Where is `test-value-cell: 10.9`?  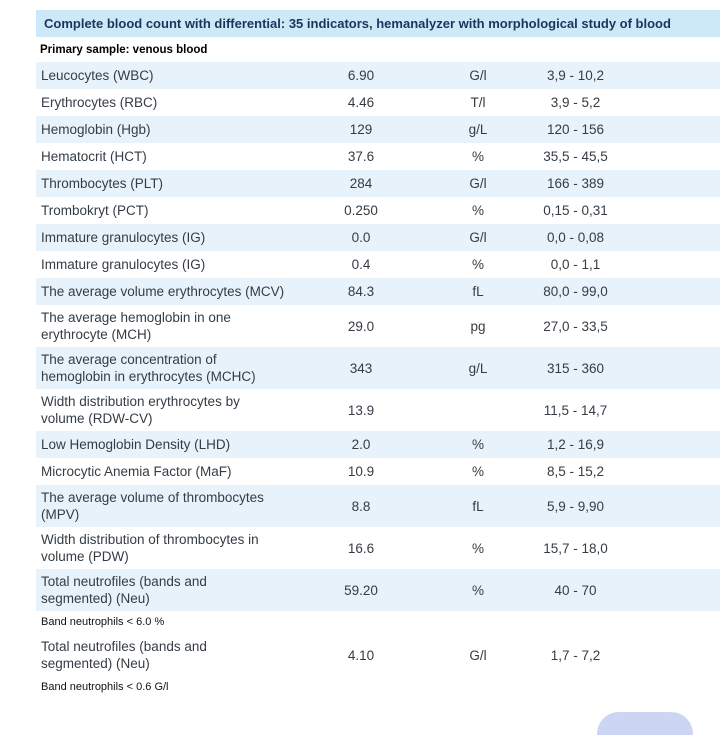 test-value-cell: 10.9 is located at coordinates (361, 471).